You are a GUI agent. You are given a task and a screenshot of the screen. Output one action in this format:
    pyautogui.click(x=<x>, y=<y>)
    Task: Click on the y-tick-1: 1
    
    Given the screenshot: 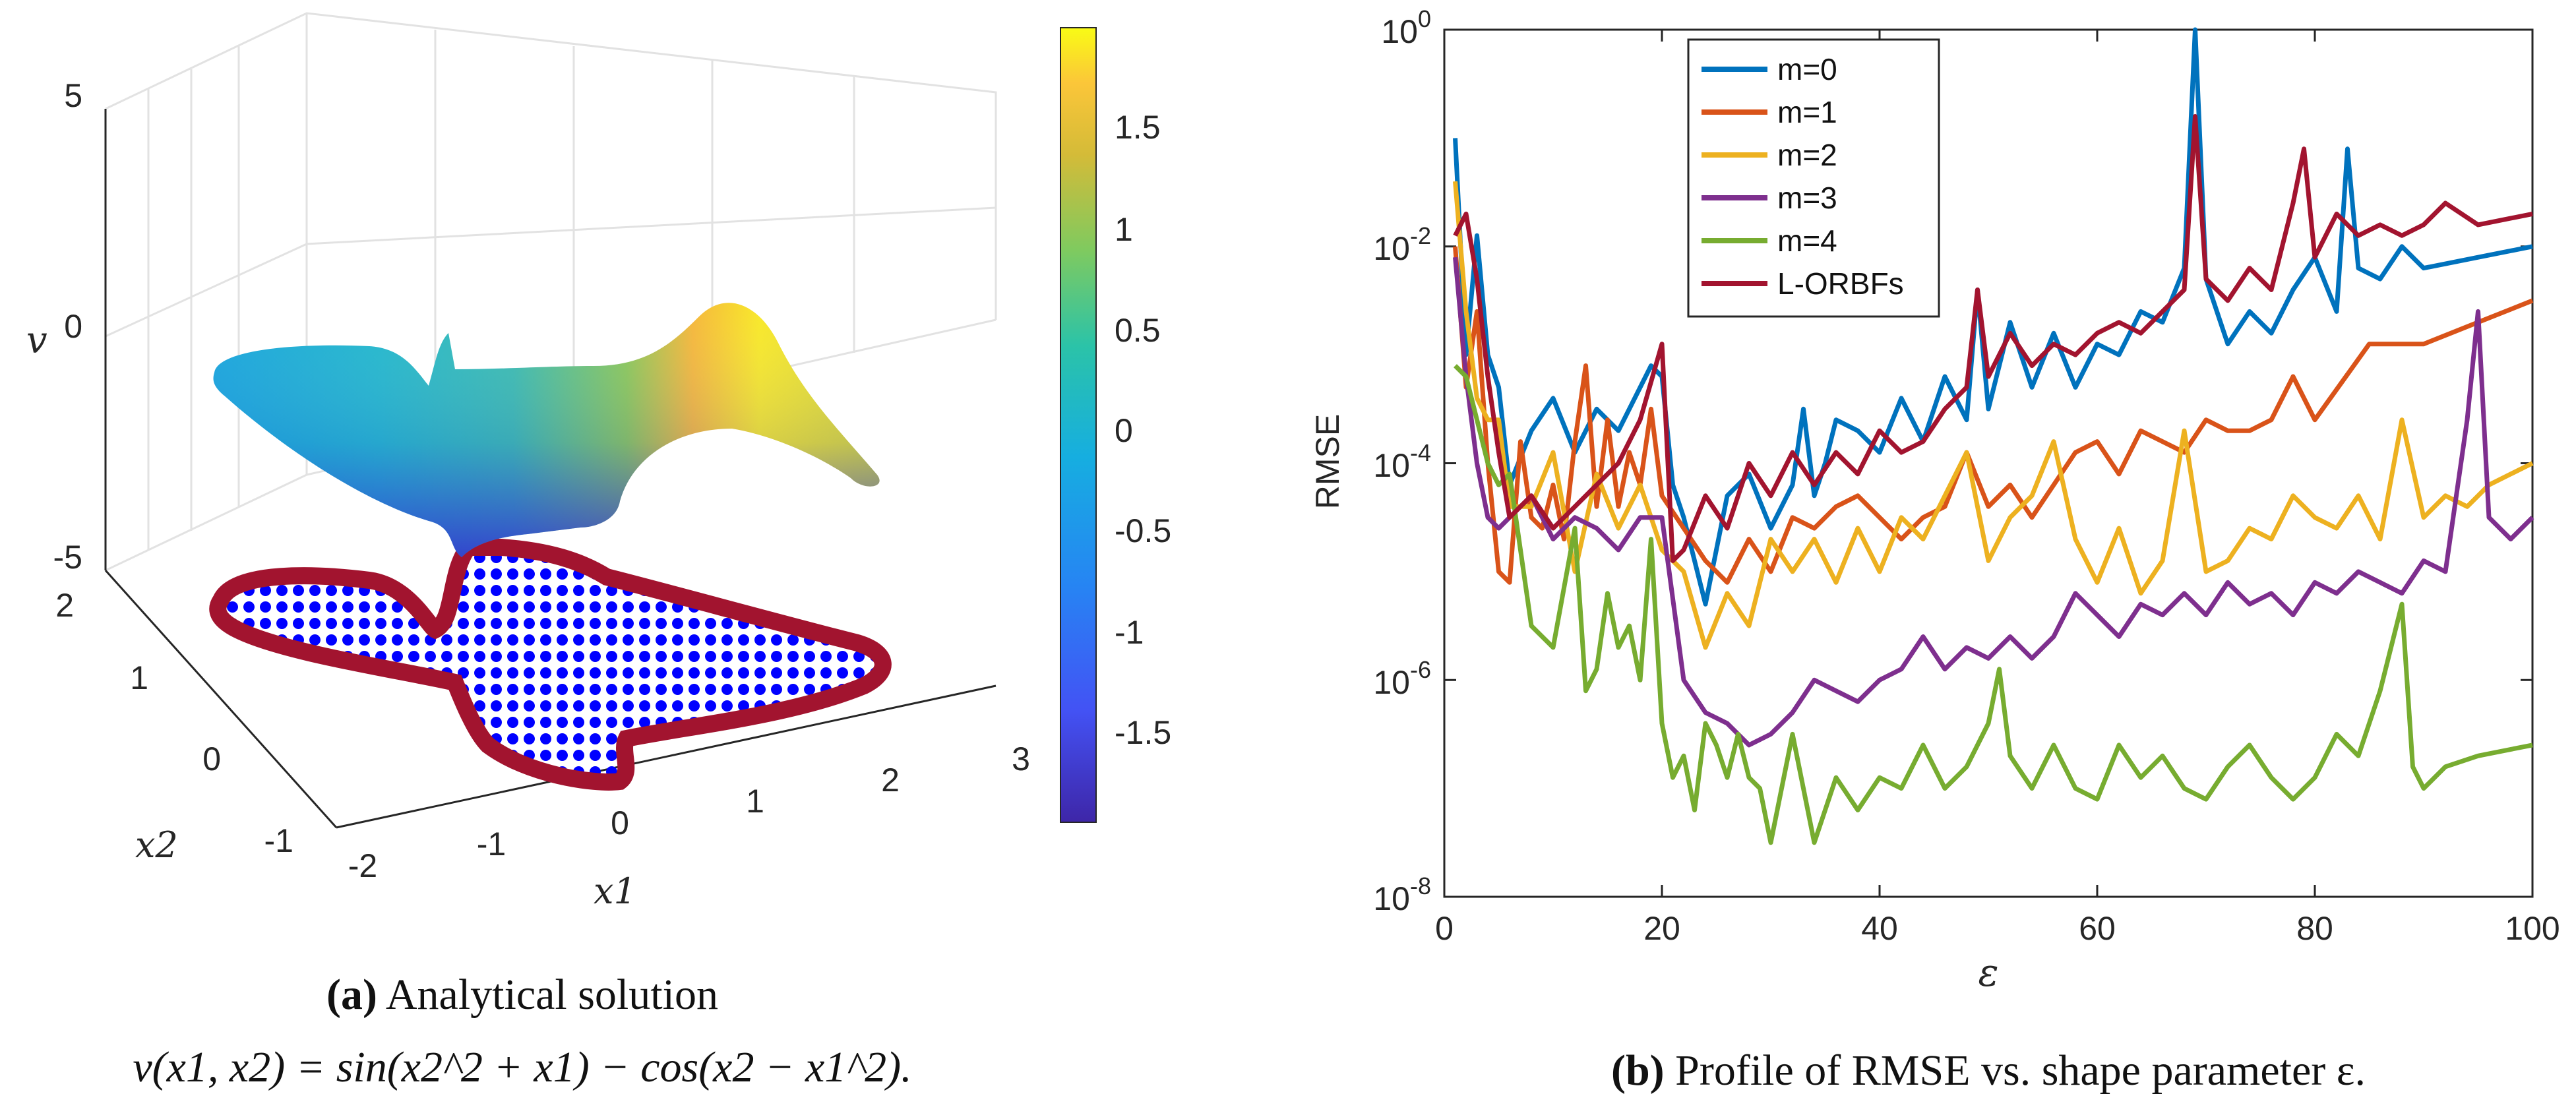 What is the action you would take?
    pyautogui.click(x=139, y=677)
    